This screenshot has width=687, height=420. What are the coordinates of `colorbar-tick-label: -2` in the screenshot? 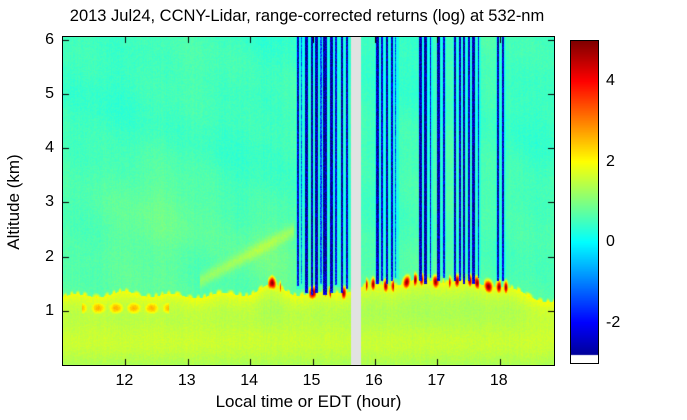 It's located at (613, 322).